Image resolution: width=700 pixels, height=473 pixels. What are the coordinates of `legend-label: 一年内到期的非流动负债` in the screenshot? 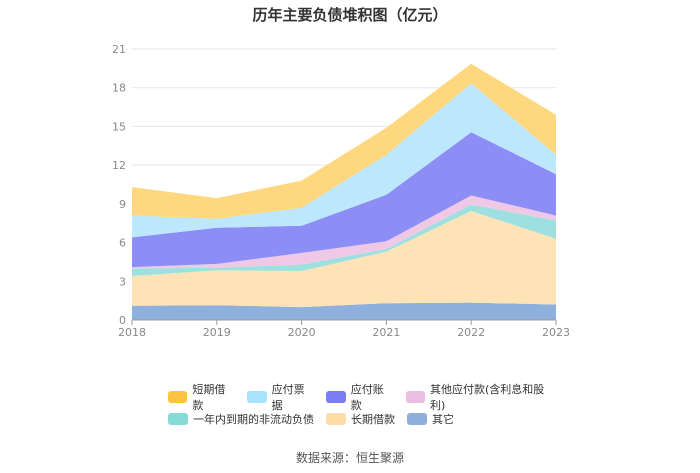 It's located at (253, 419).